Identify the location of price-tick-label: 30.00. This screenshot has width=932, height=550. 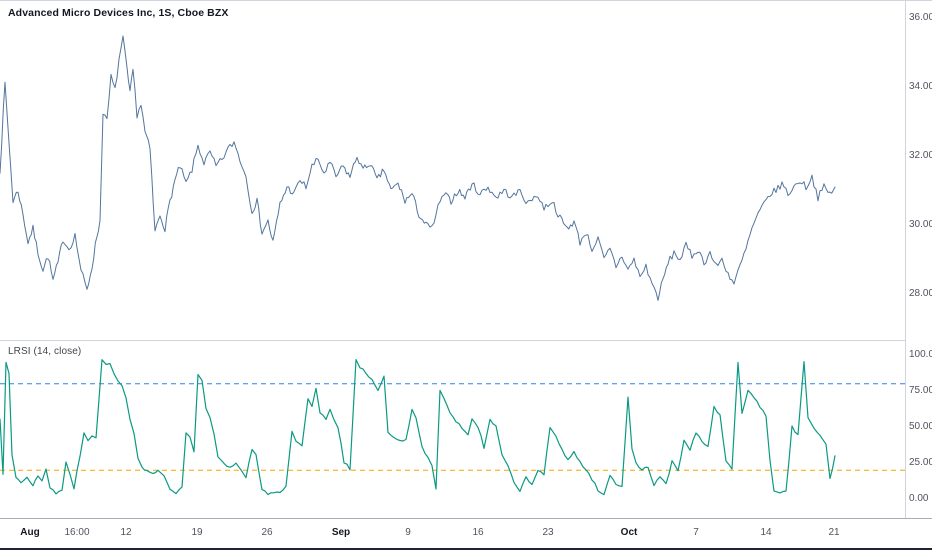
(920, 224).